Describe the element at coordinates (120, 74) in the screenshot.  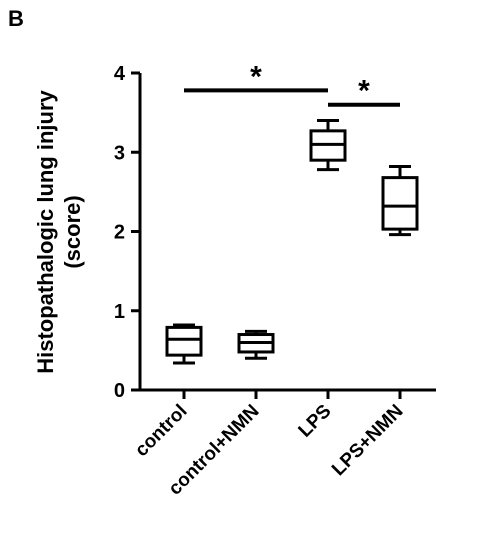
I see `y-tick-label: 4` at that location.